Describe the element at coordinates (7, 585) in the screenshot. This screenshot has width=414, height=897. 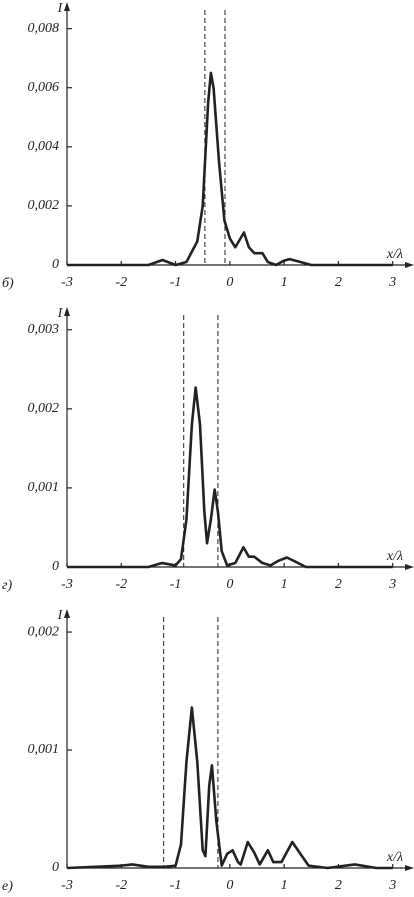
I see `panel-label: г)` at that location.